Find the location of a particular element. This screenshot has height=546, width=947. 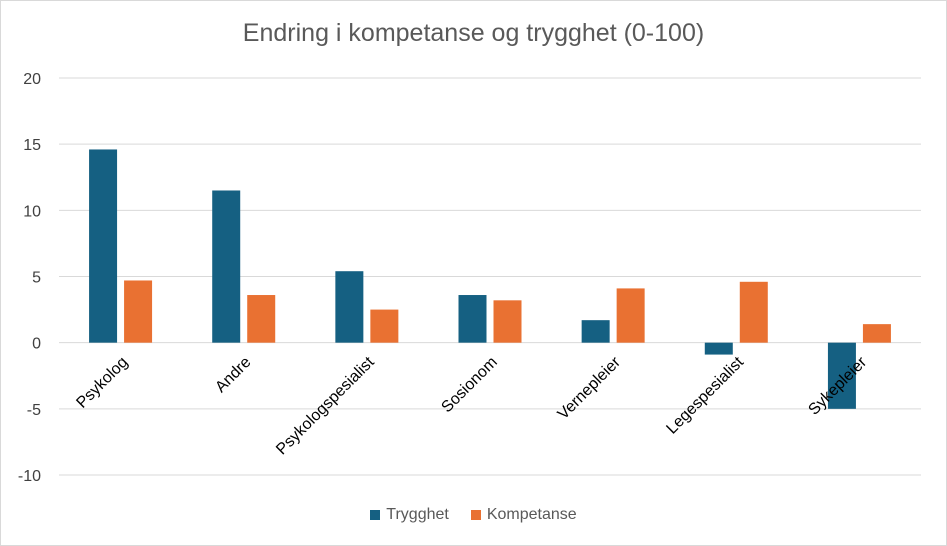

legend-swatch-trygghet is located at coordinates (375, 515).